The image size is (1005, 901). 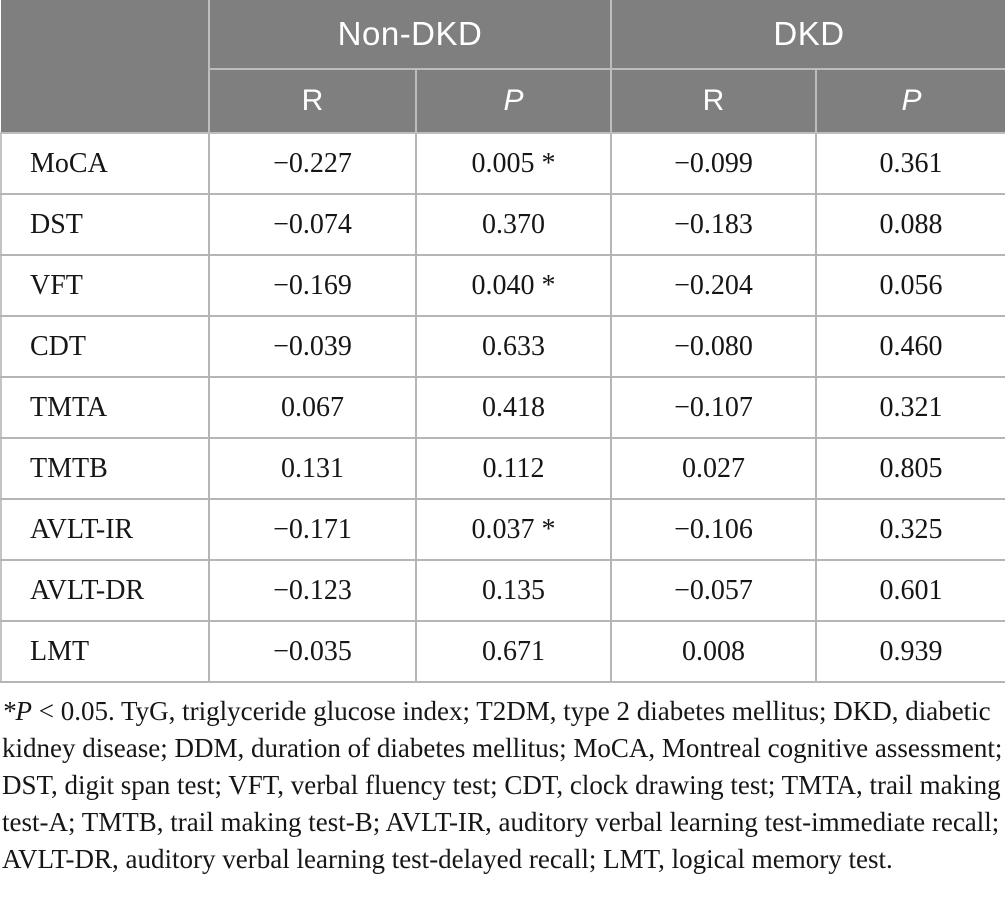 What do you see at coordinates (513, 285) in the screenshot?
I see `cell-value: 0.040 *` at bounding box center [513, 285].